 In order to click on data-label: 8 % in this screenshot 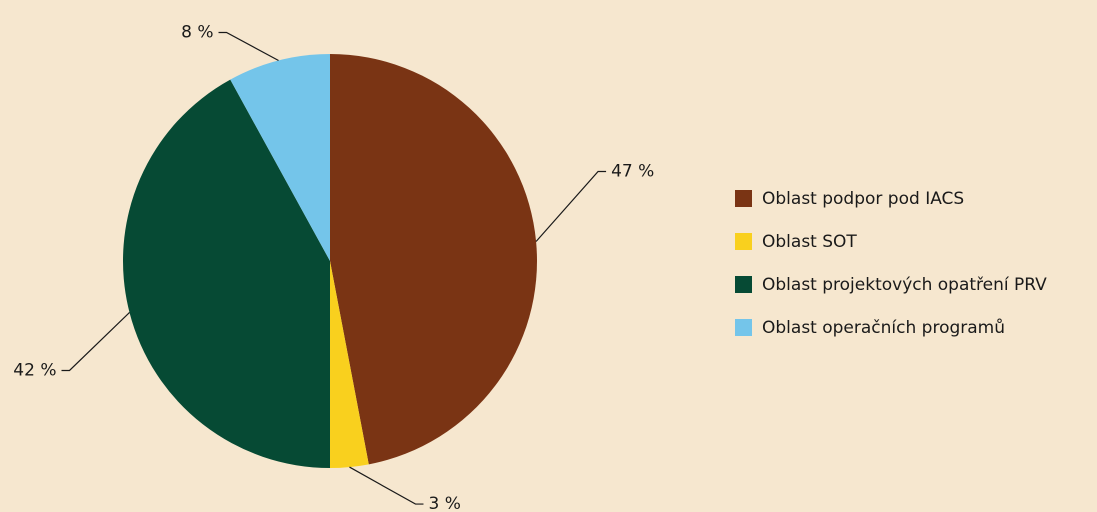, I will do `click(197, 33)`.